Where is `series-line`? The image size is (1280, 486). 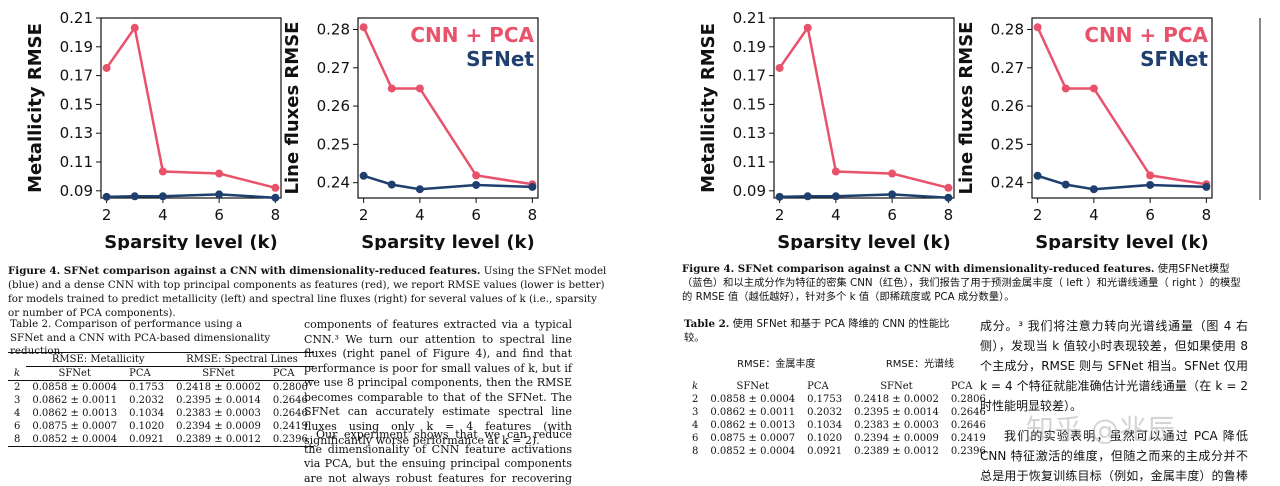
series-line is located at coordinates (863, 106).